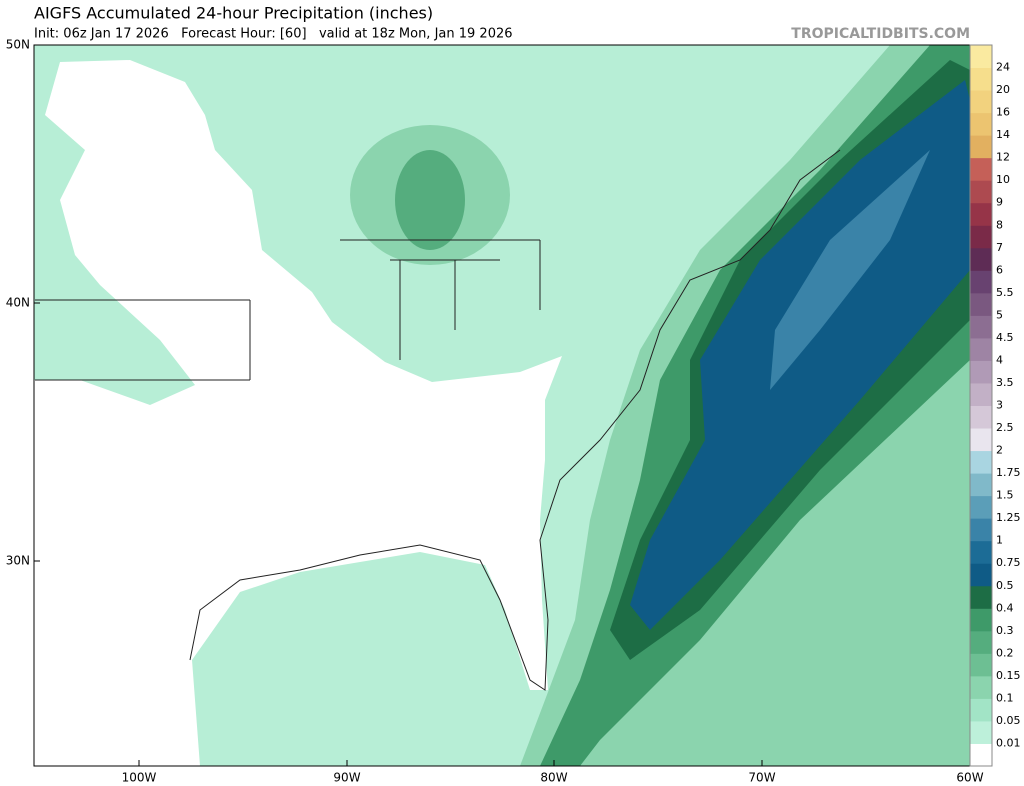  Describe the element at coordinates (999, 450) in the screenshot. I see `colorbar-label: 2` at that location.